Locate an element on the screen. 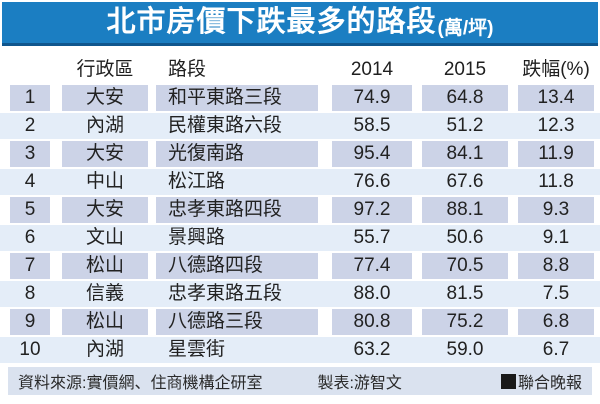 The height and width of the screenshot is (404, 600). drop-cell: 6.8 is located at coordinates (556, 322).